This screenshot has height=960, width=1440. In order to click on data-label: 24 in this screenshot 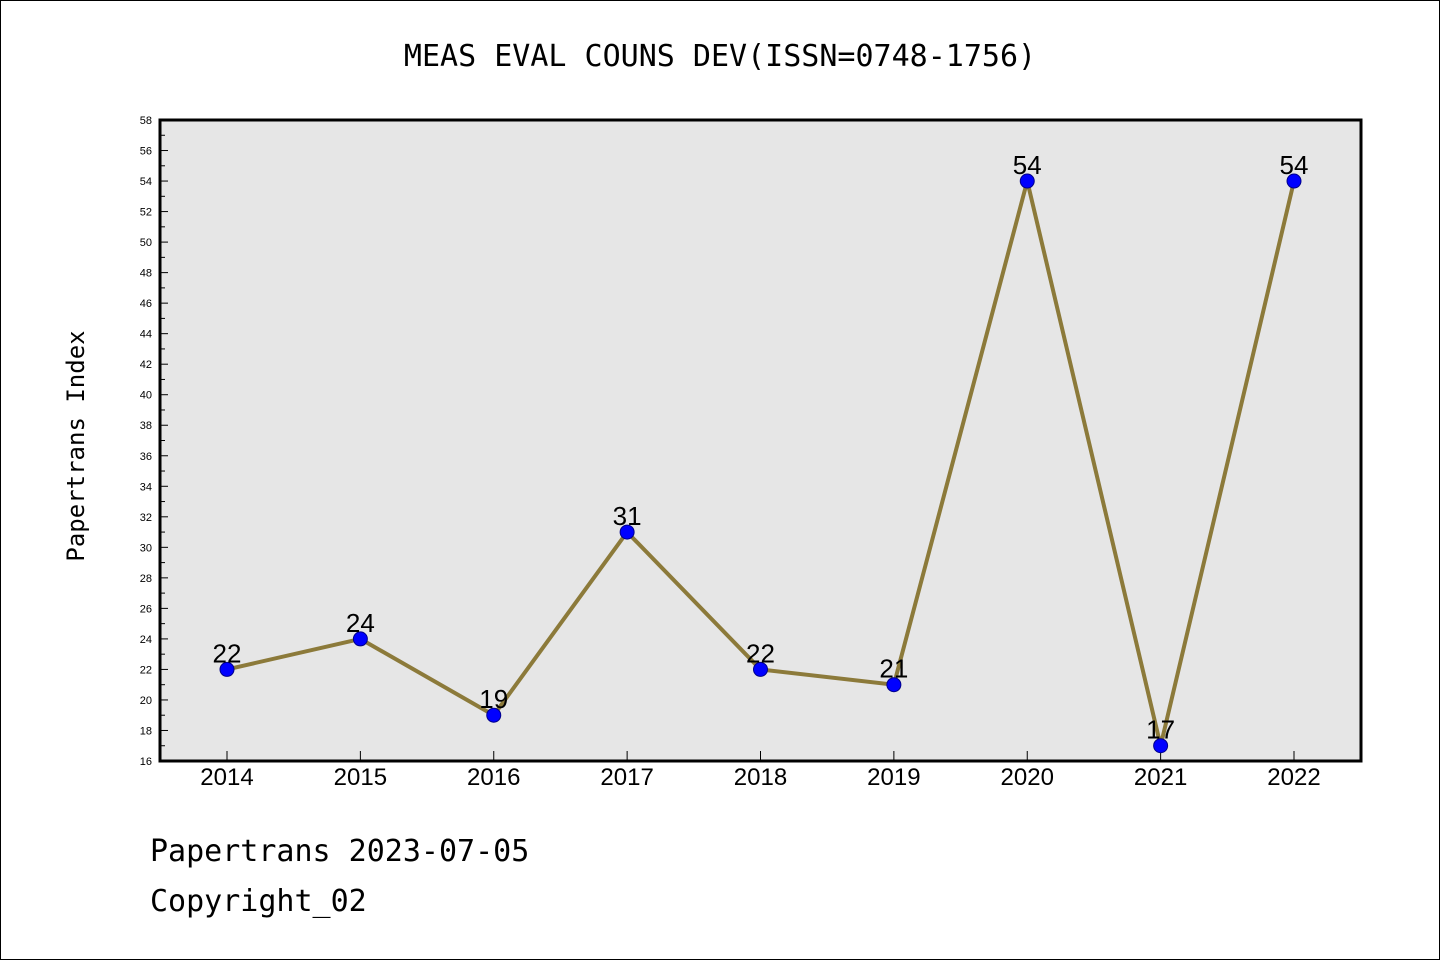, I will do `click(360, 623)`.